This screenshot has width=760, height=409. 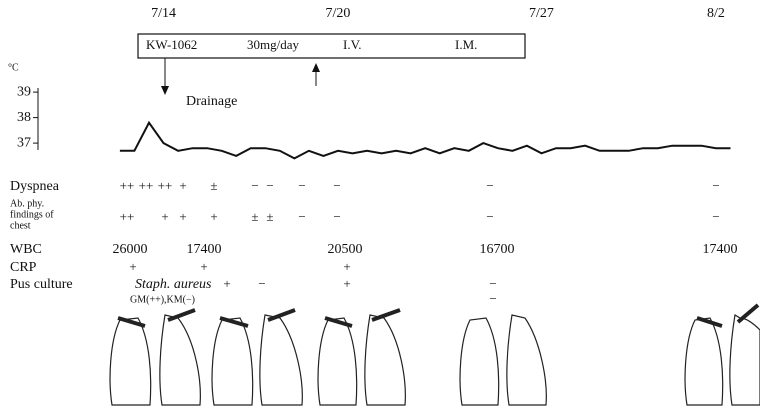 I want to click on row-label: WBC, so click(x=26, y=249).